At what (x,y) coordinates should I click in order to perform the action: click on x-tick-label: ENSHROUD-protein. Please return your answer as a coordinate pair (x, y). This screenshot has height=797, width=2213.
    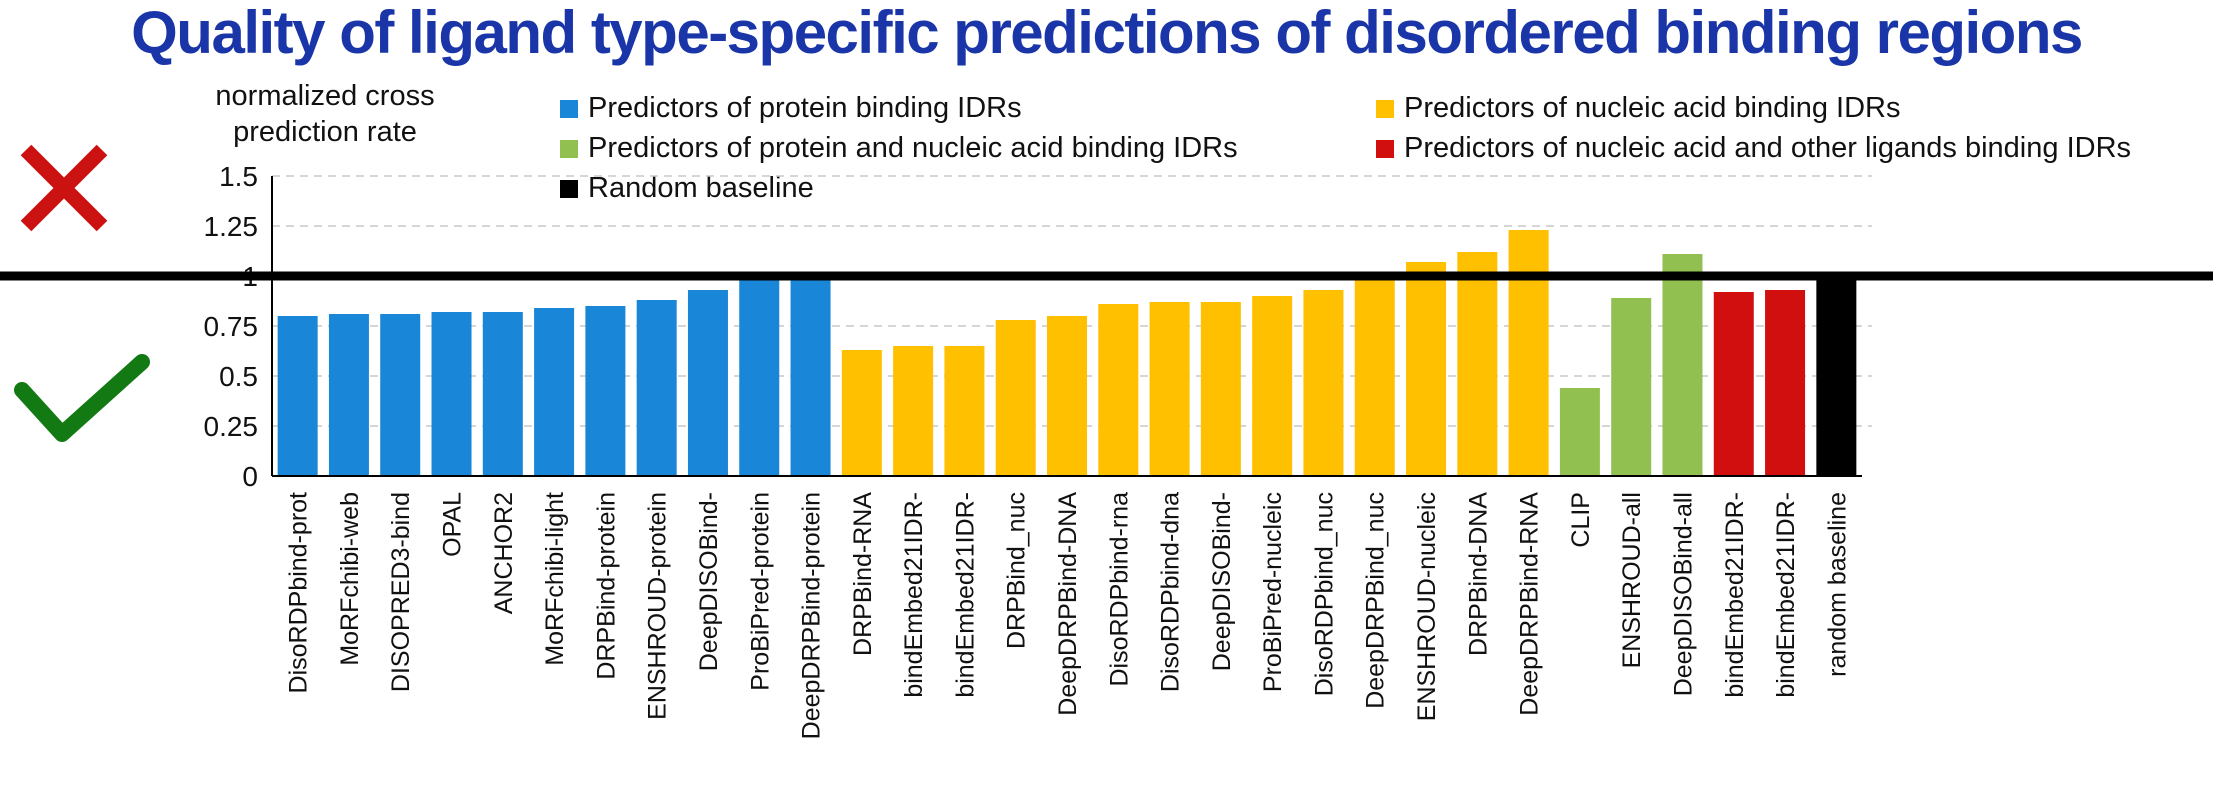
    Looking at the image, I should click on (658, 606).